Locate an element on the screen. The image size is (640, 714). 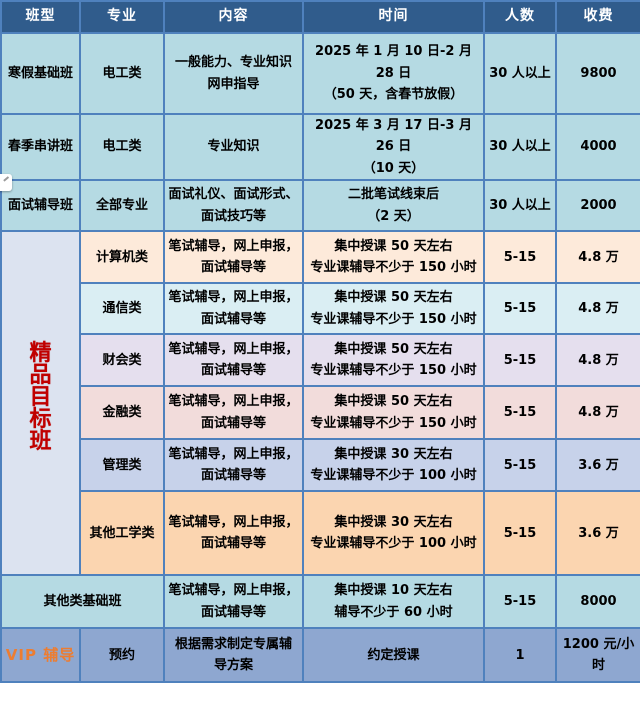
cell-fee: 1200 元/小时 is located at coordinates (597, 655).